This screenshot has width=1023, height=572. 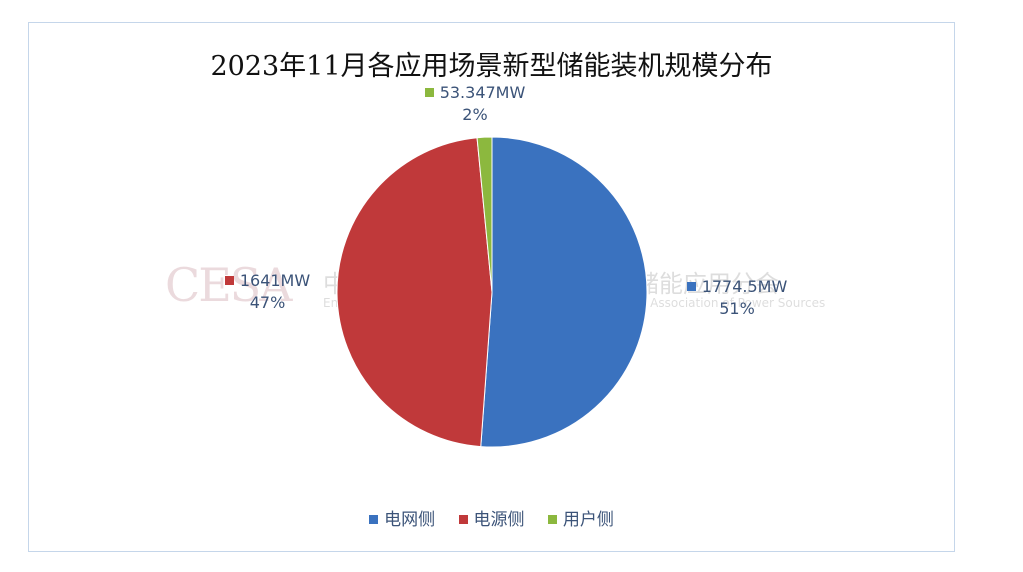 I want to click on legend-label: 电网侧, so click(x=410, y=520).